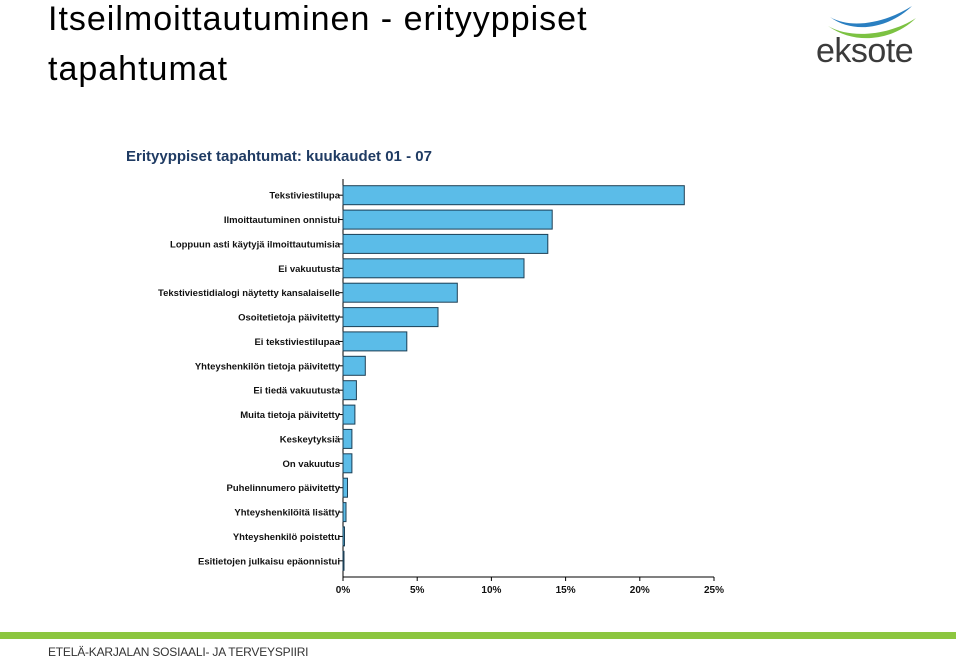 This screenshot has width=960, height=660. I want to click on eksote-logo-mark, so click(872, 22).